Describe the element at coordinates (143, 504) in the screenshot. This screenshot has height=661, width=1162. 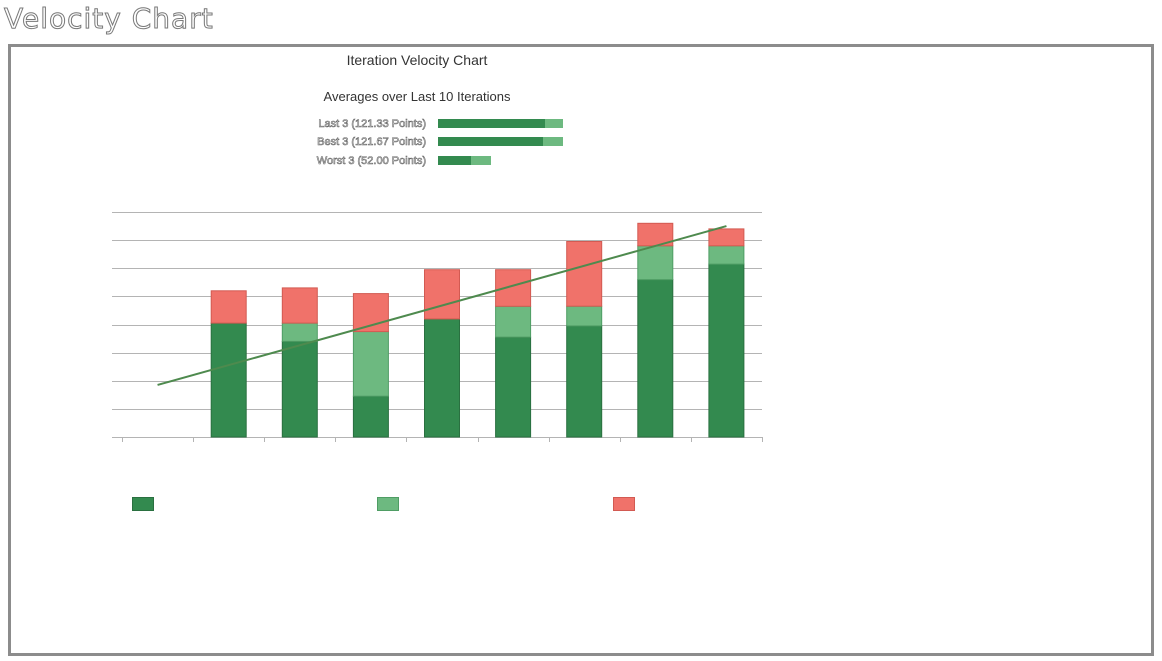
I see `legend-swatch-accepted` at that location.